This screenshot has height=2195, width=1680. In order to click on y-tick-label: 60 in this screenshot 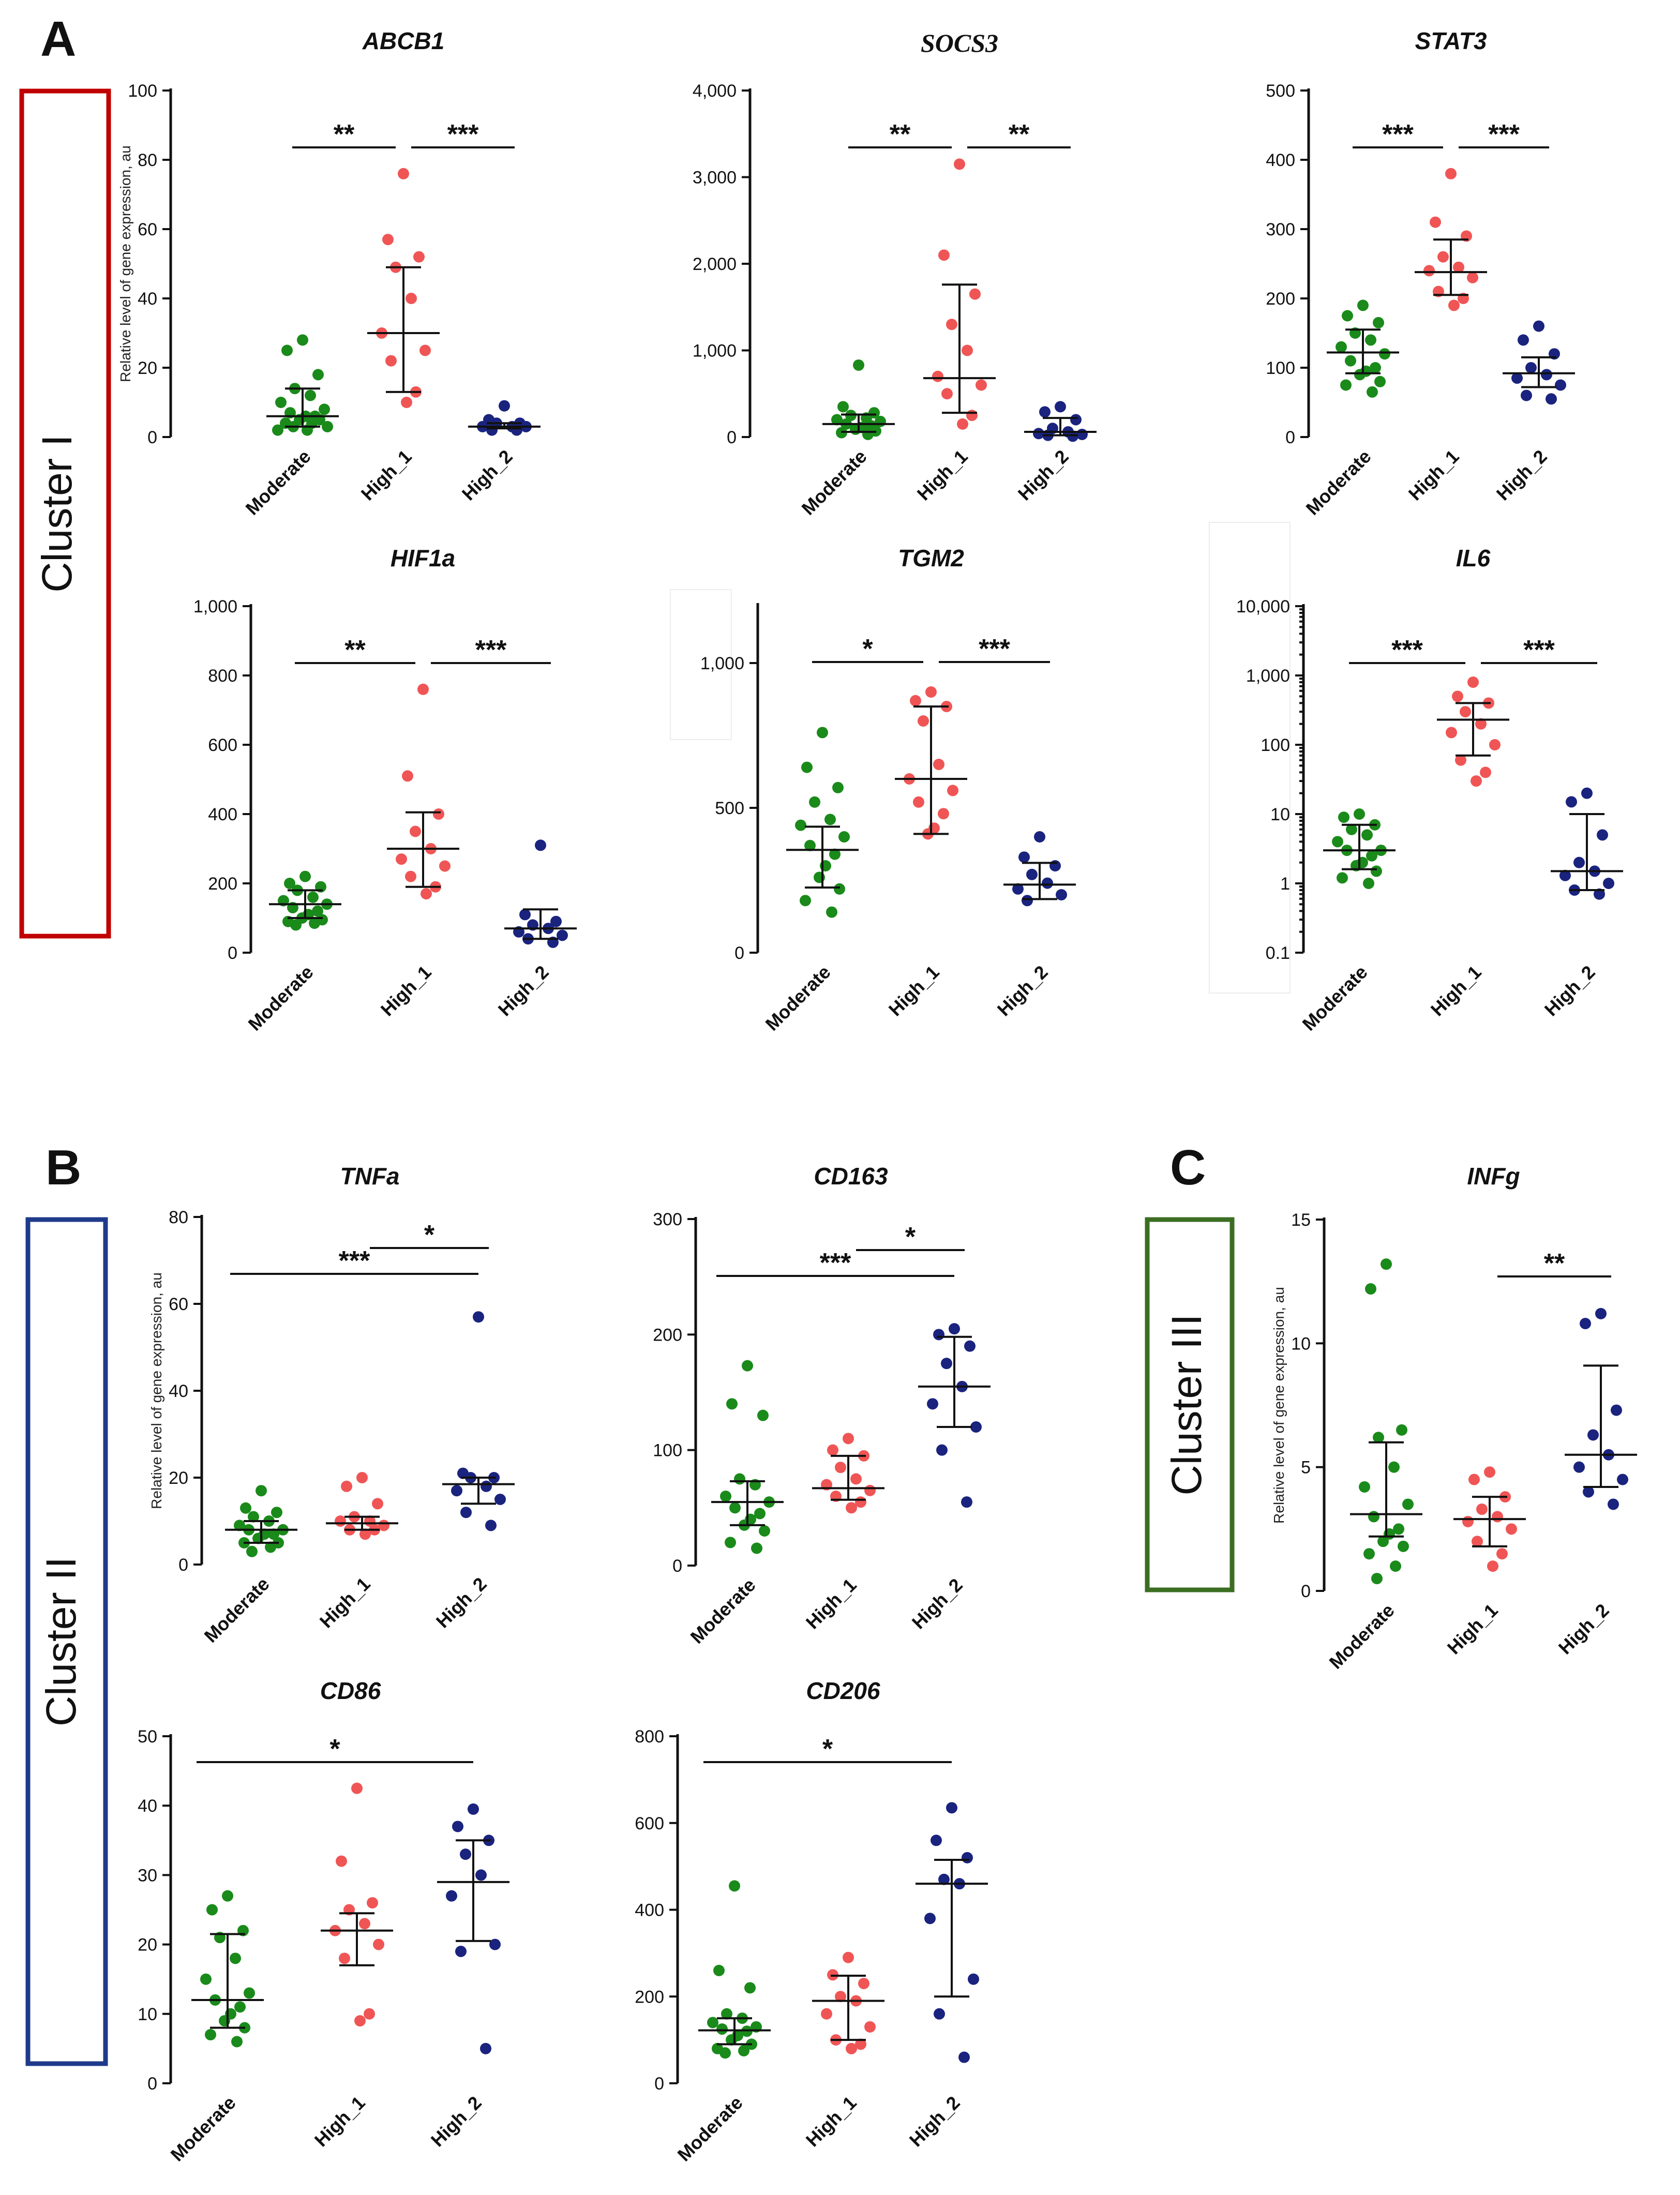, I will do `click(148, 229)`.